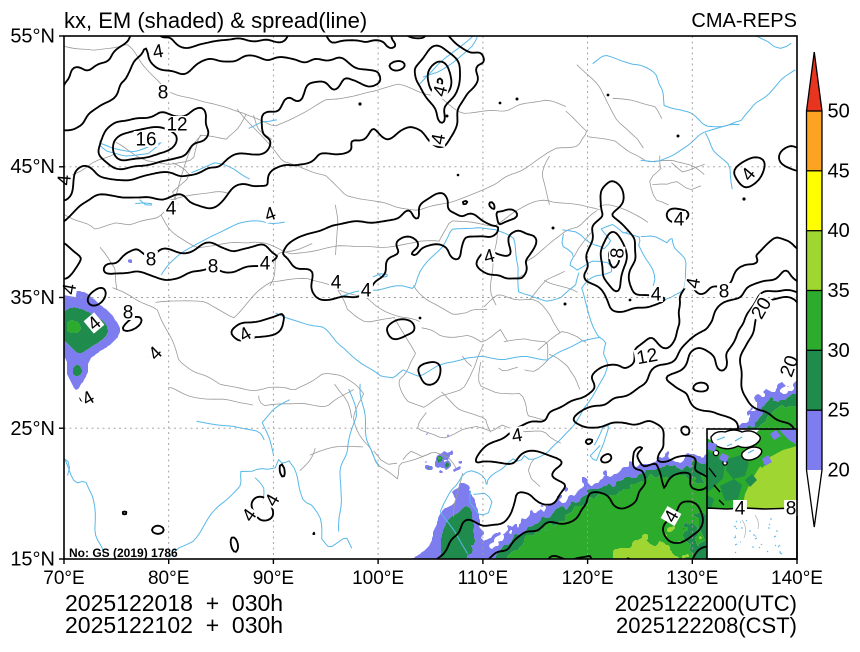 This screenshot has width=860, height=652. What do you see at coordinates (174, 603) in the screenshot?
I see `svg-text: 2025122018 + 030h` at bounding box center [174, 603].